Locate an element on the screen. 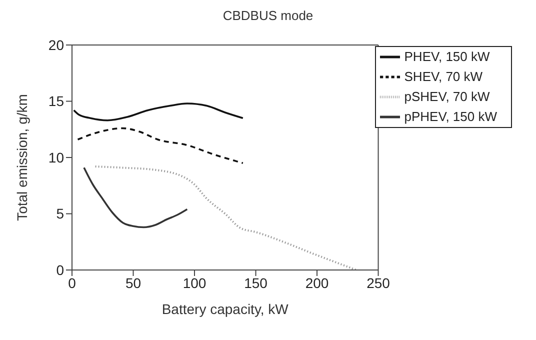 The image size is (536, 340). legend-label: SHEV, 70 kW is located at coordinates (443, 76).